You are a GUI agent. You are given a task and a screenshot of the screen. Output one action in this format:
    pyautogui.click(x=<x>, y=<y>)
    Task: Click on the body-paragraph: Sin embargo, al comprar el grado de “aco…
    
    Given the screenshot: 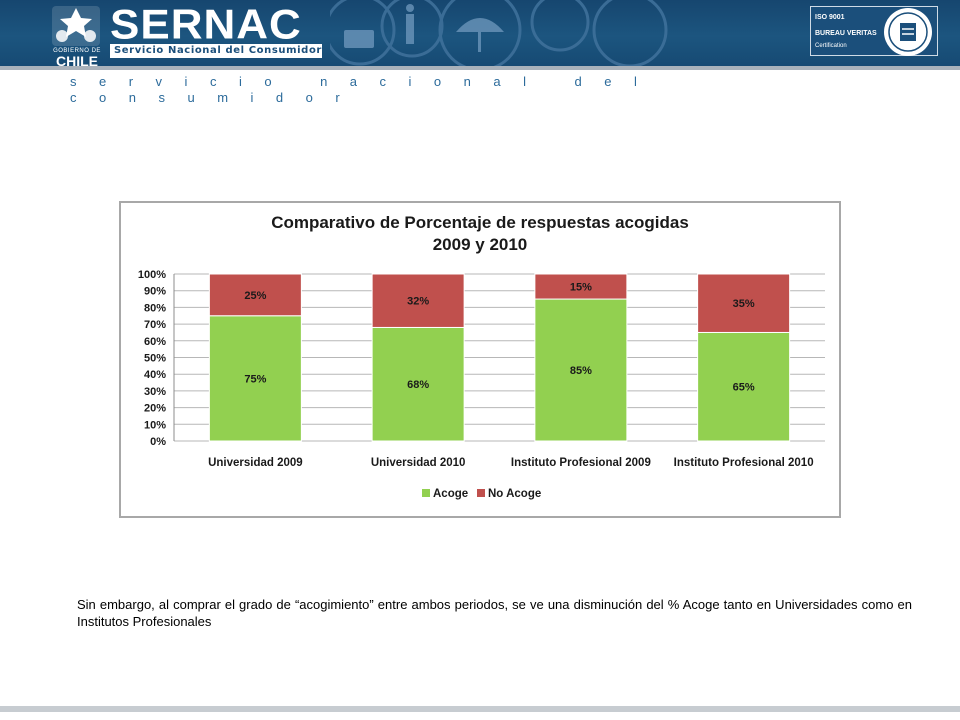 What is the action you would take?
    pyautogui.click(x=494, y=613)
    